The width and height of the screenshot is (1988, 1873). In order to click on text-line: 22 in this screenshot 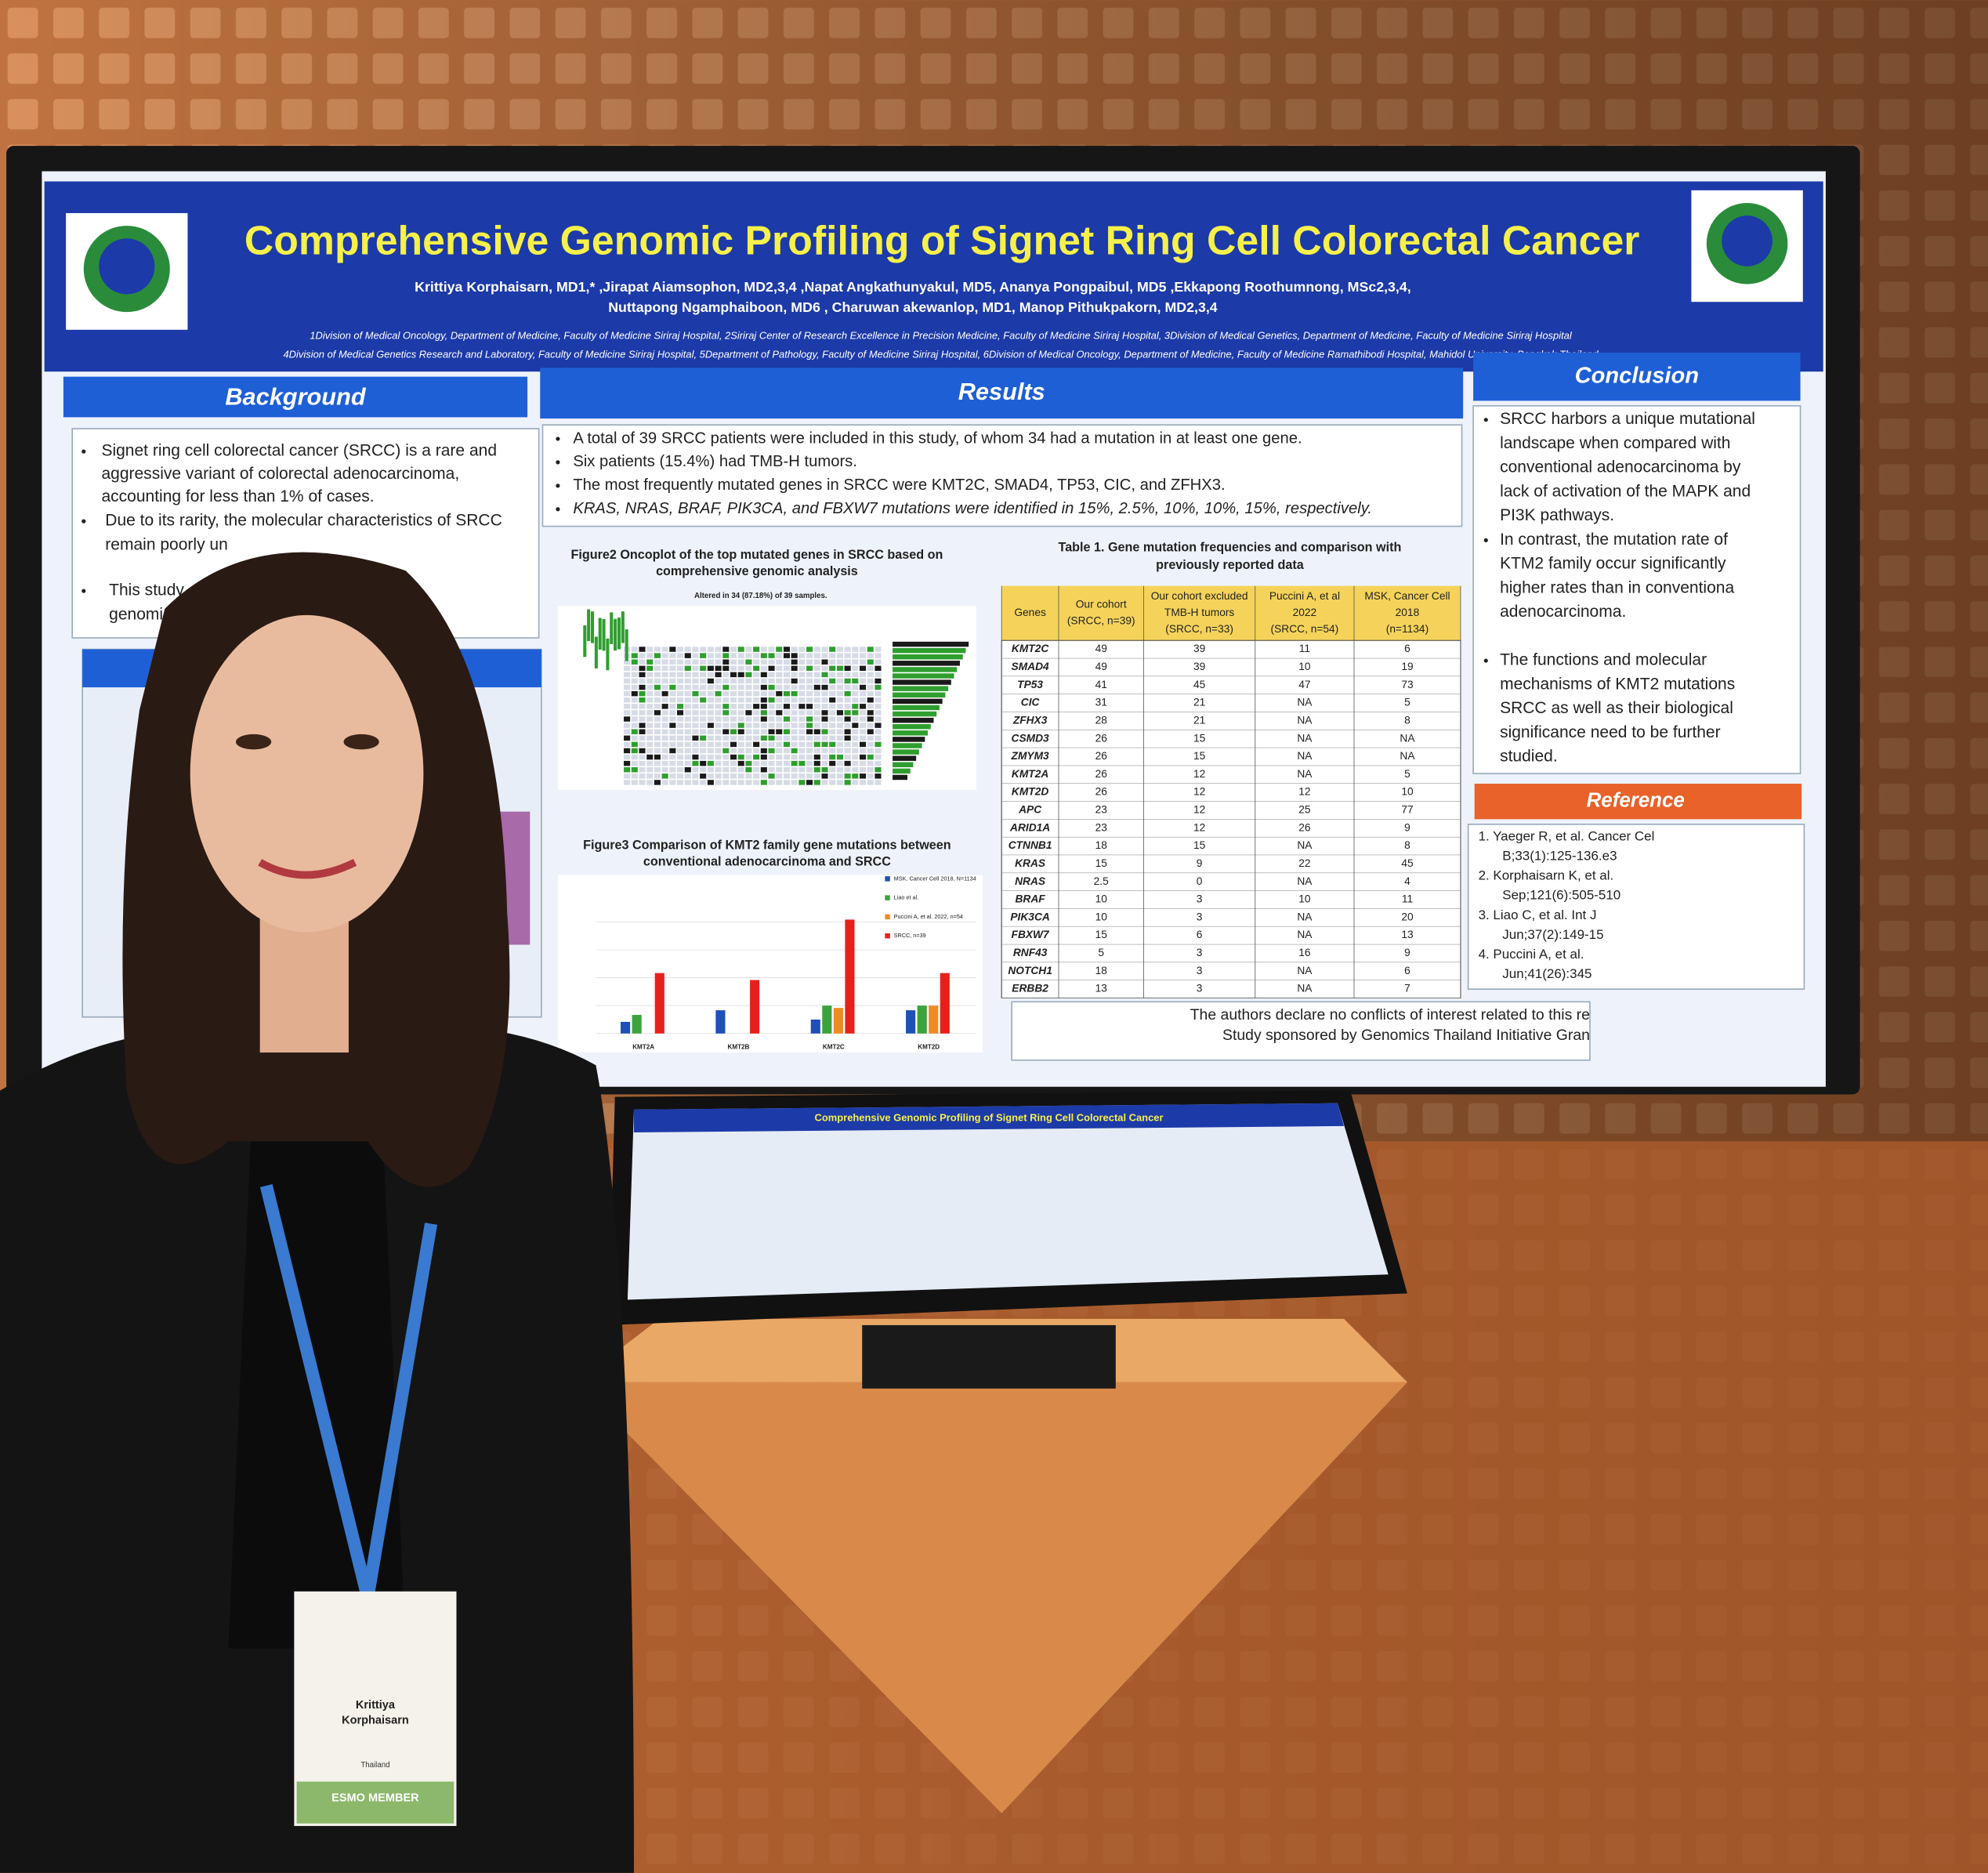, I will do `click(1304, 863)`.